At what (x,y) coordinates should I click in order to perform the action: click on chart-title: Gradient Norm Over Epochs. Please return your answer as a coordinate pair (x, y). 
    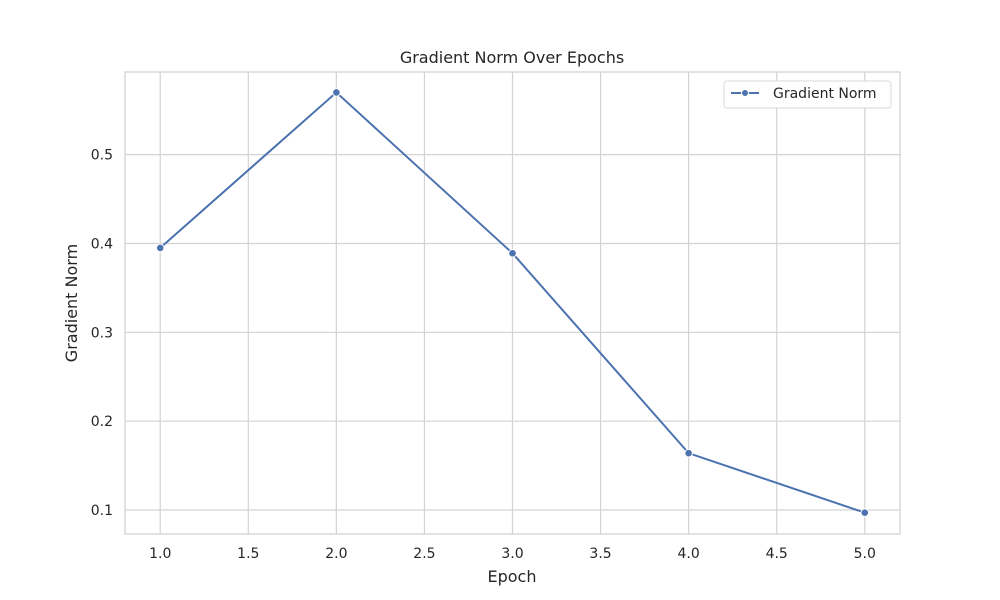
    Looking at the image, I should click on (512, 57).